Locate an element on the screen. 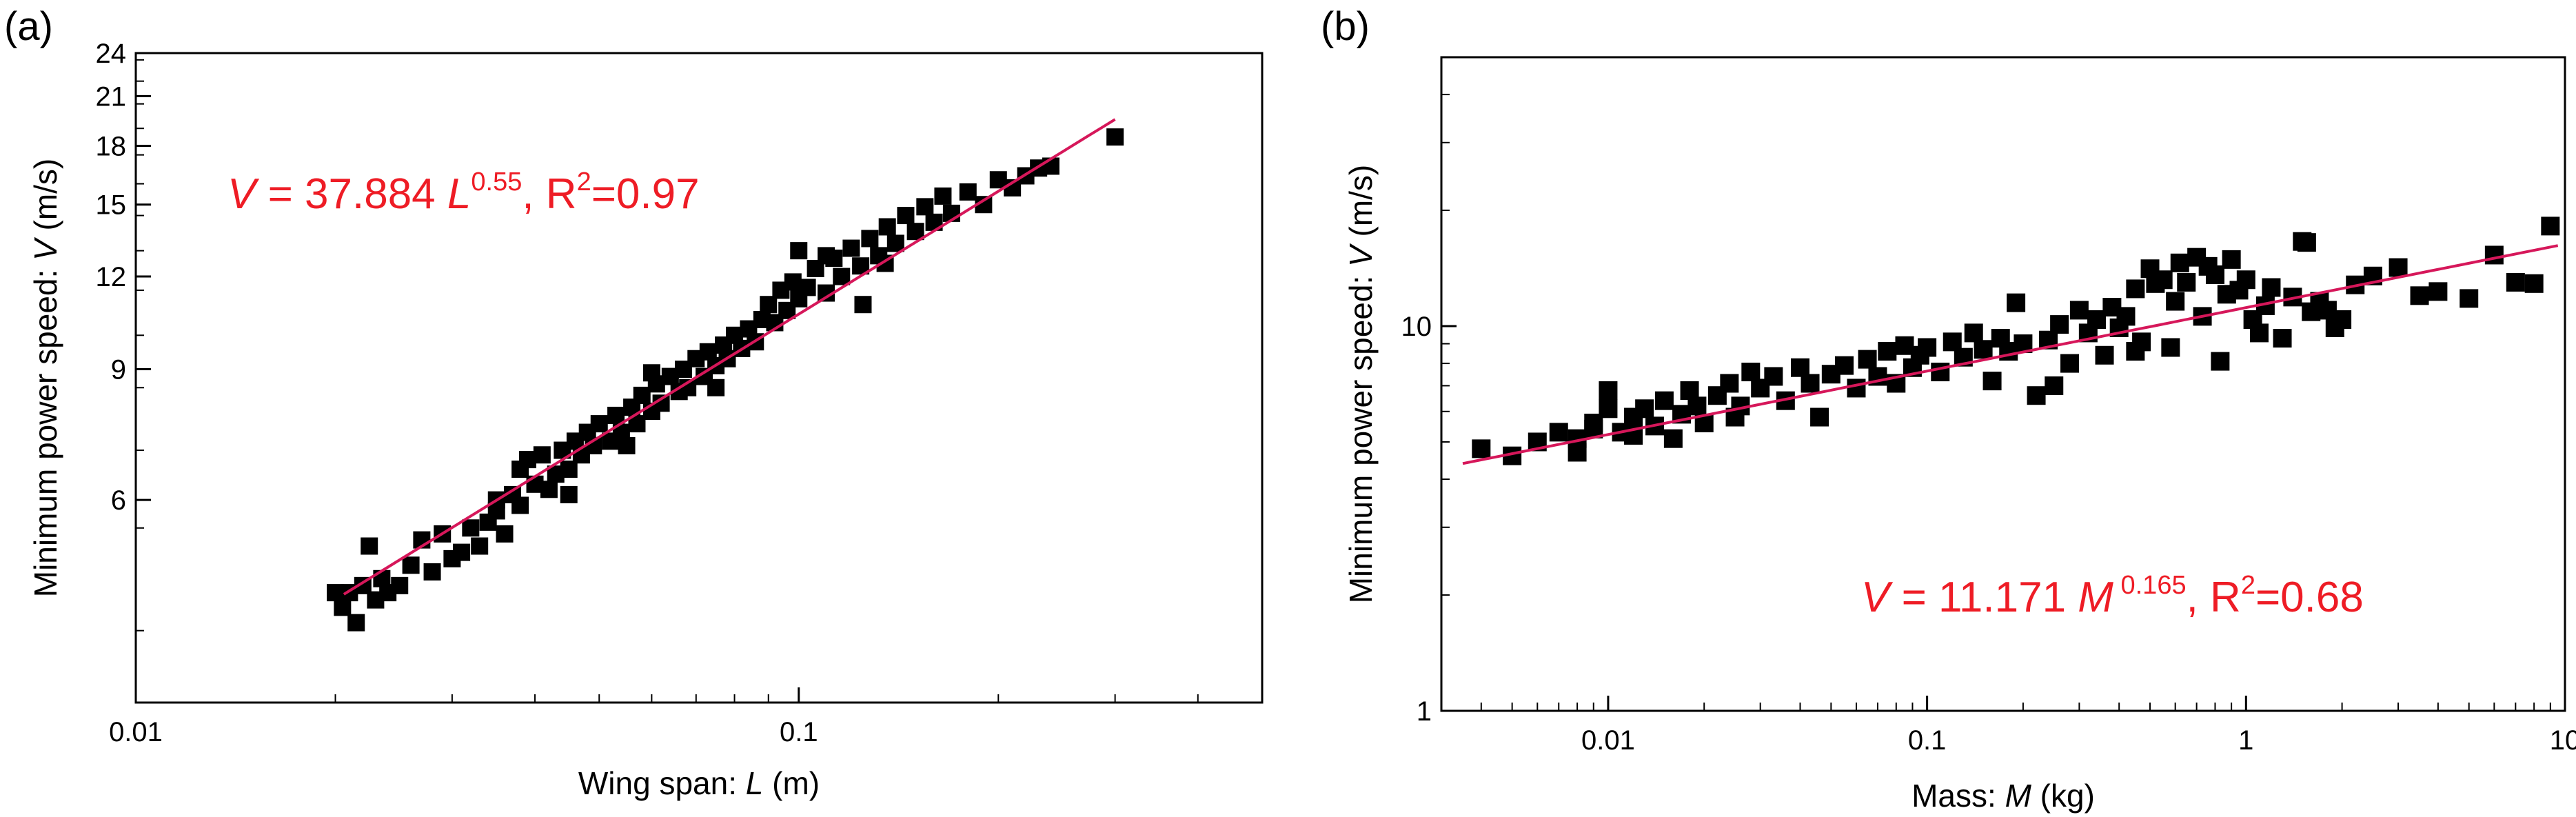 The width and height of the screenshot is (2576, 817). panel-b-data-points is located at coordinates (2016, 340).